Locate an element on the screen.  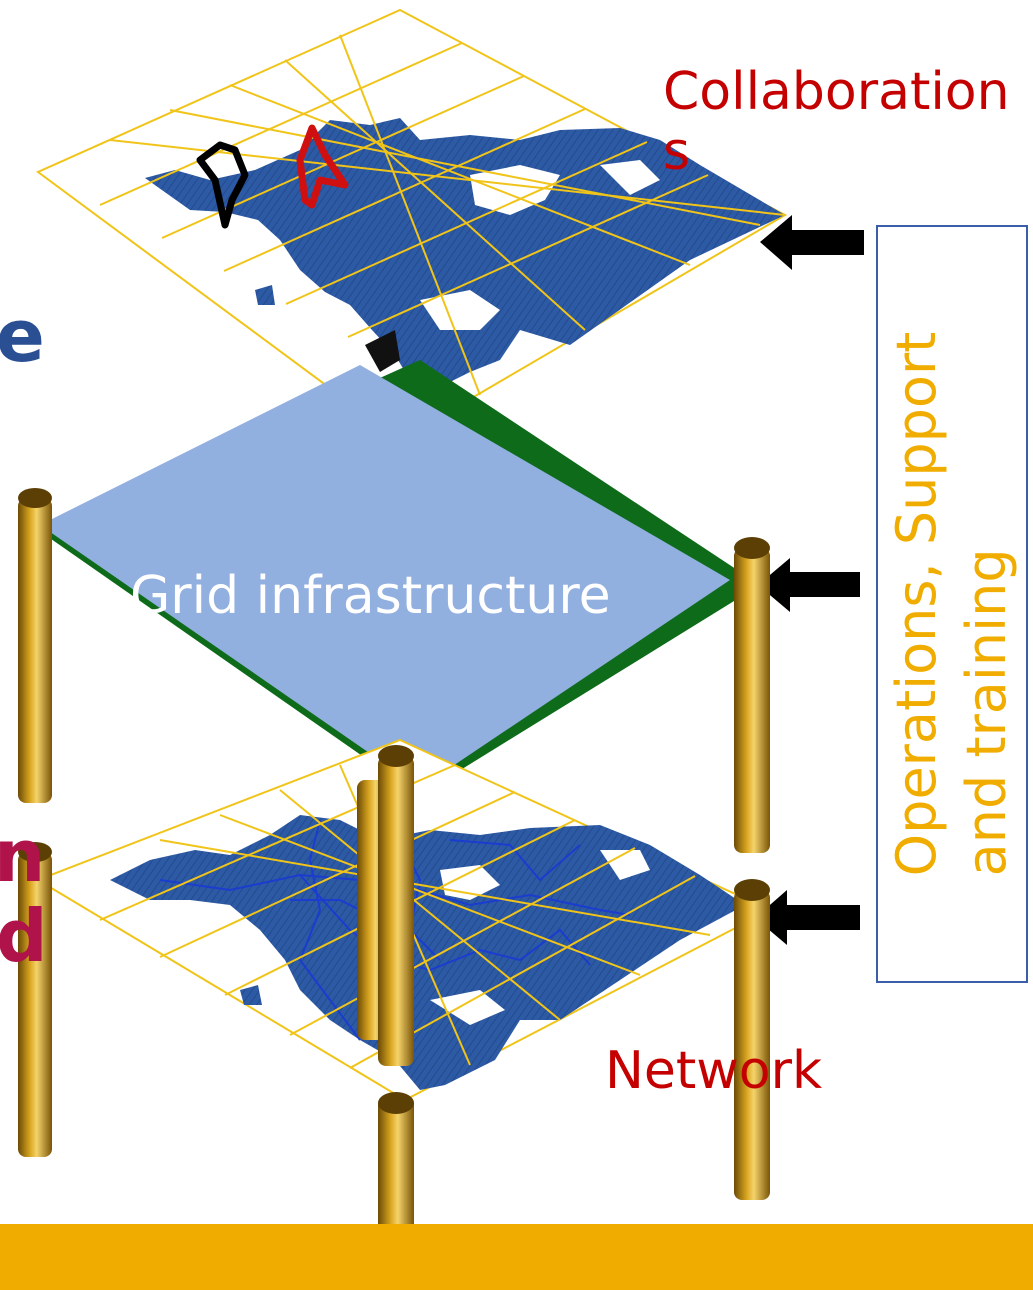
side-text-line2: and training is located at coordinates (986, 712).